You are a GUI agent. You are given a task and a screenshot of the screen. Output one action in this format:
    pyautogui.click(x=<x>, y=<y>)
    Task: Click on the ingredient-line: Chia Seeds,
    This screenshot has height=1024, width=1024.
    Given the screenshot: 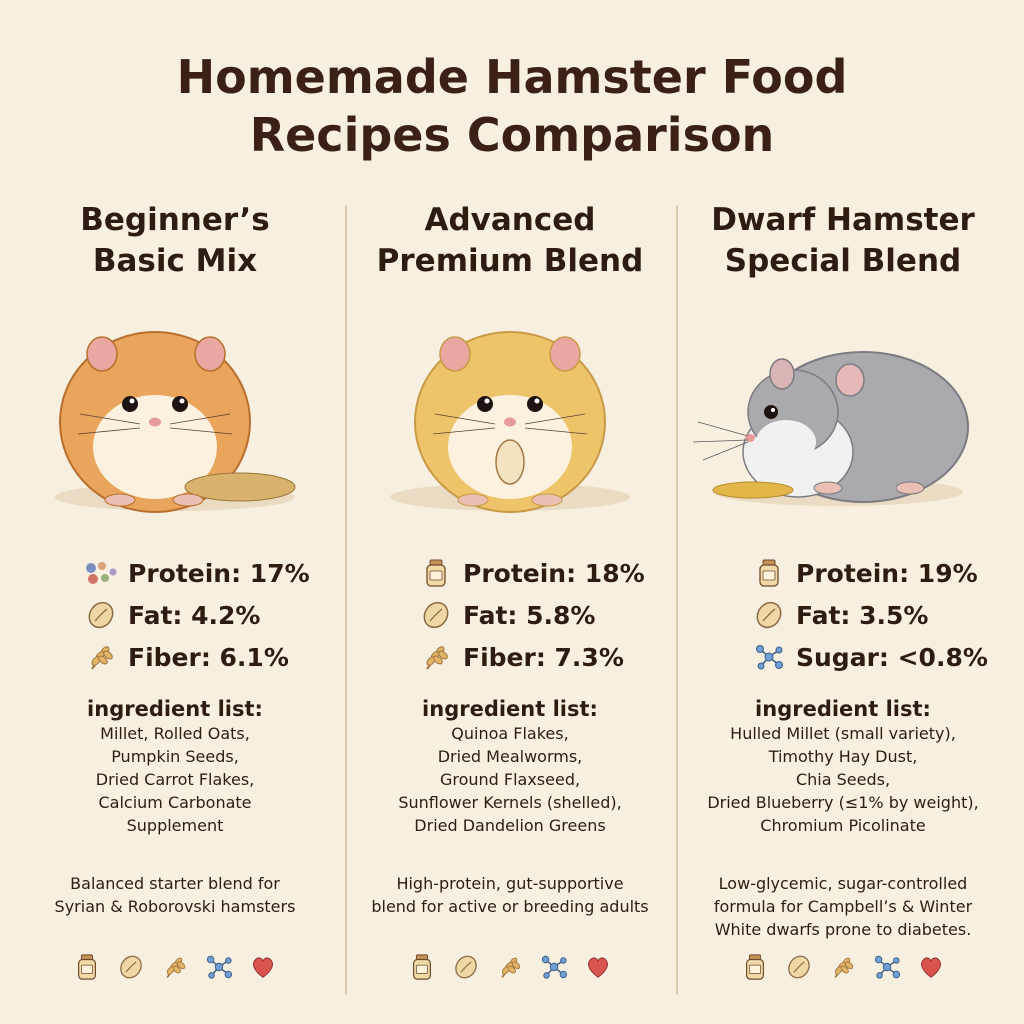 What is the action you would take?
    pyautogui.click(x=843, y=779)
    